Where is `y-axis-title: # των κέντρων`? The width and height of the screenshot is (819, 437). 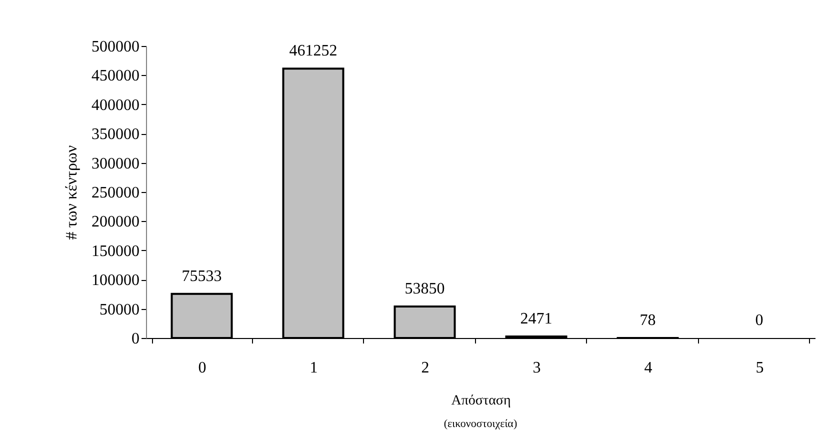 y-axis-title: # των κέντρων is located at coordinates (72, 192).